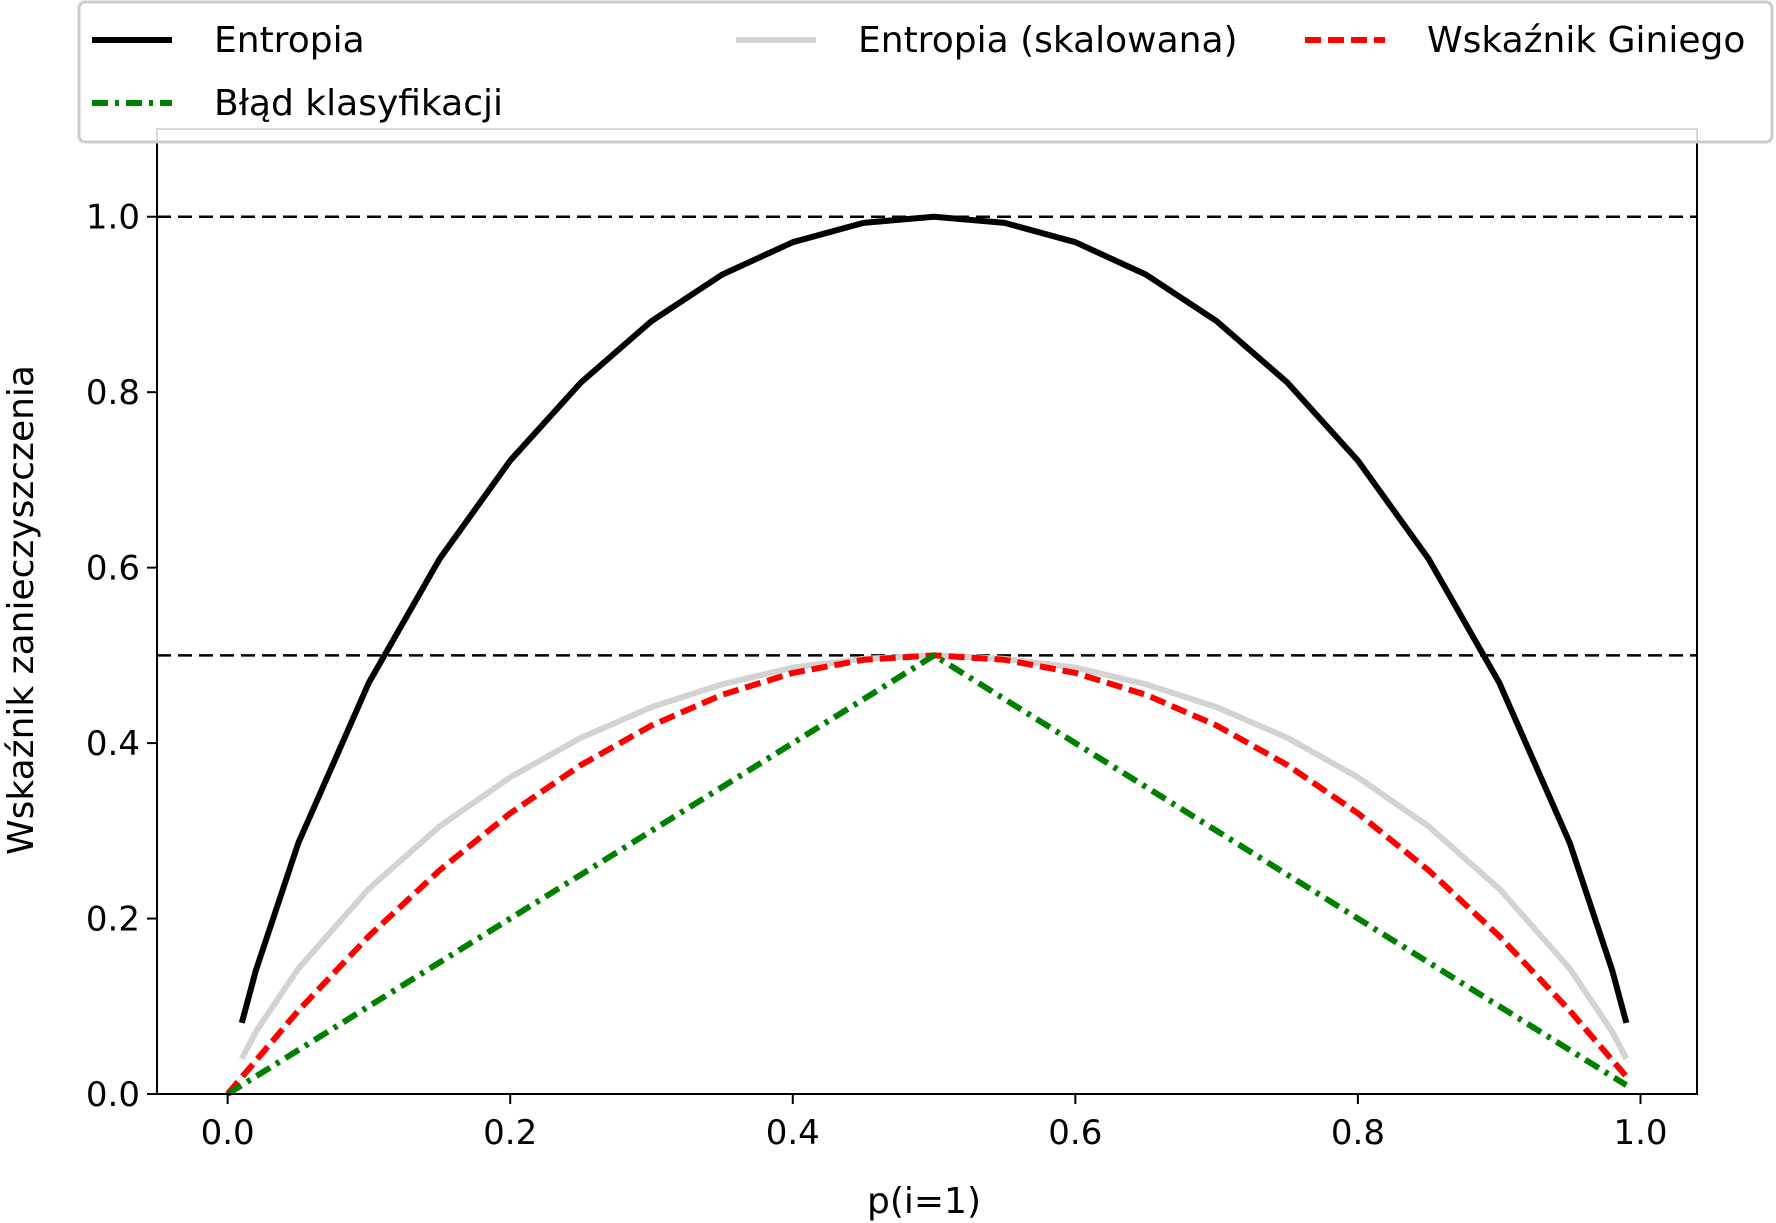 The width and height of the screenshot is (1776, 1223). I want to click on y-tick-label: 1.0, so click(113, 218).